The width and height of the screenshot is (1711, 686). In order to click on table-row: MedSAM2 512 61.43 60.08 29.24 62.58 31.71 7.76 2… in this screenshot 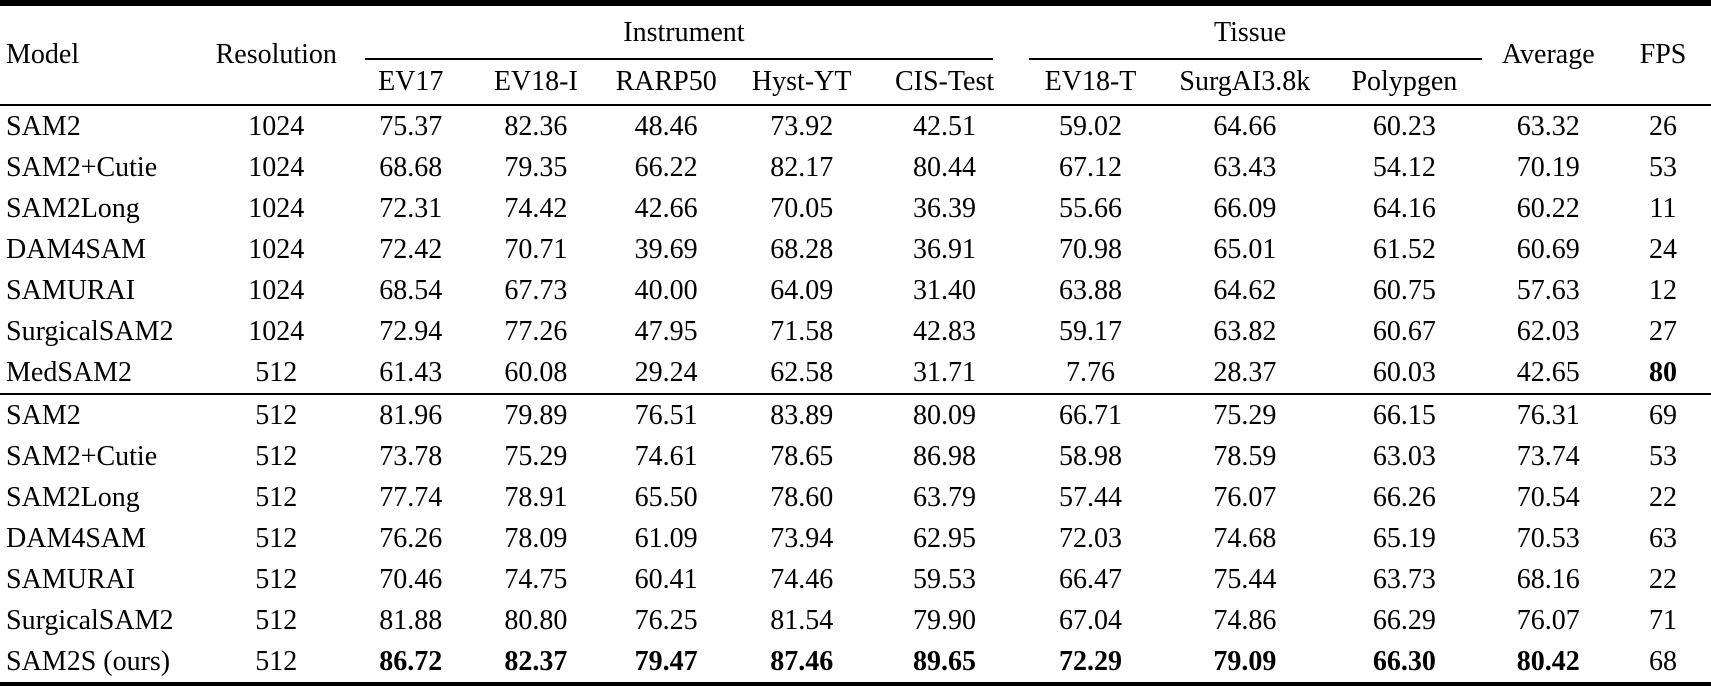, I will do `click(855, 373)`.